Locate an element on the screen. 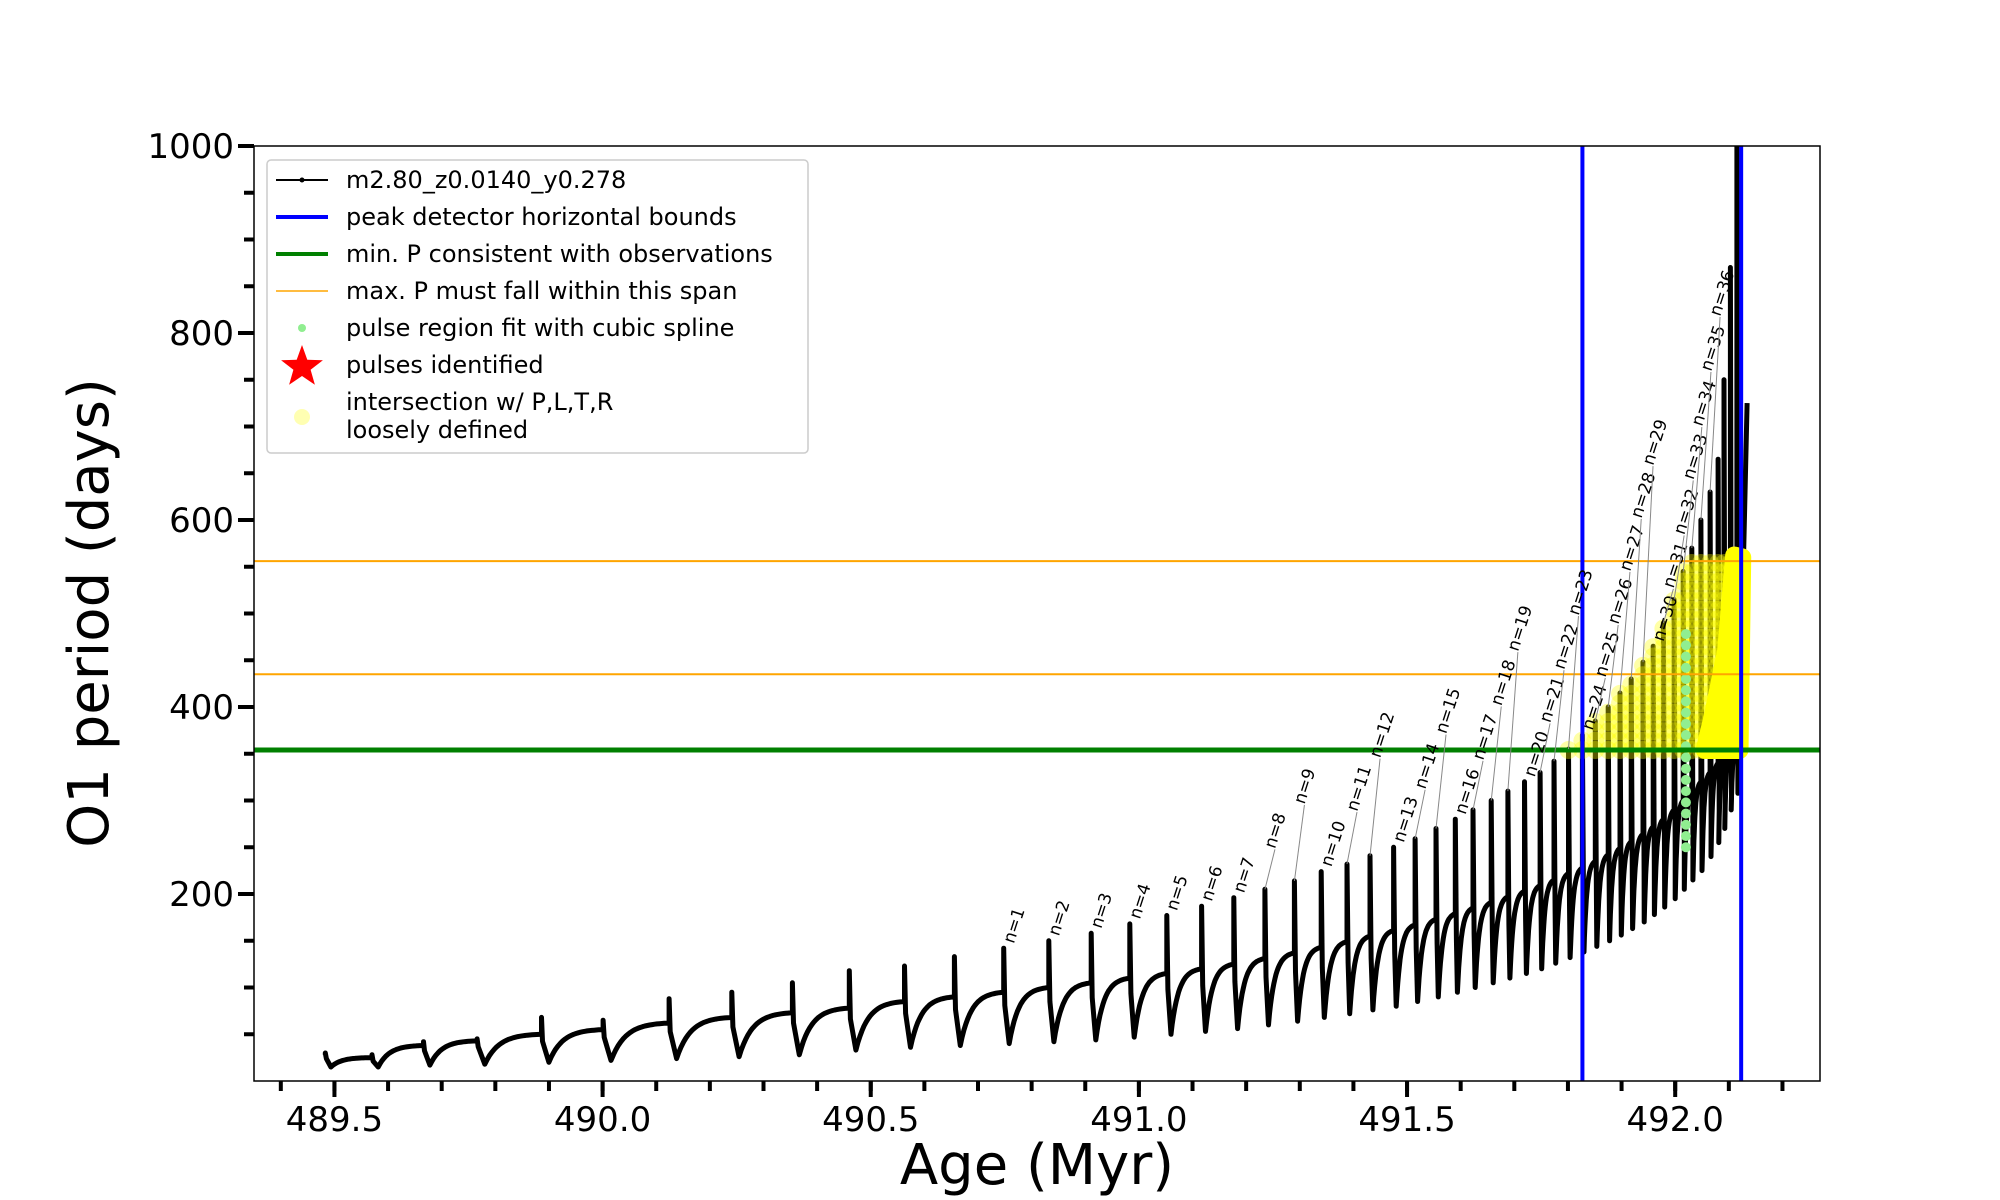  y-tick-label: 200 is located at coordinates (201, 895).